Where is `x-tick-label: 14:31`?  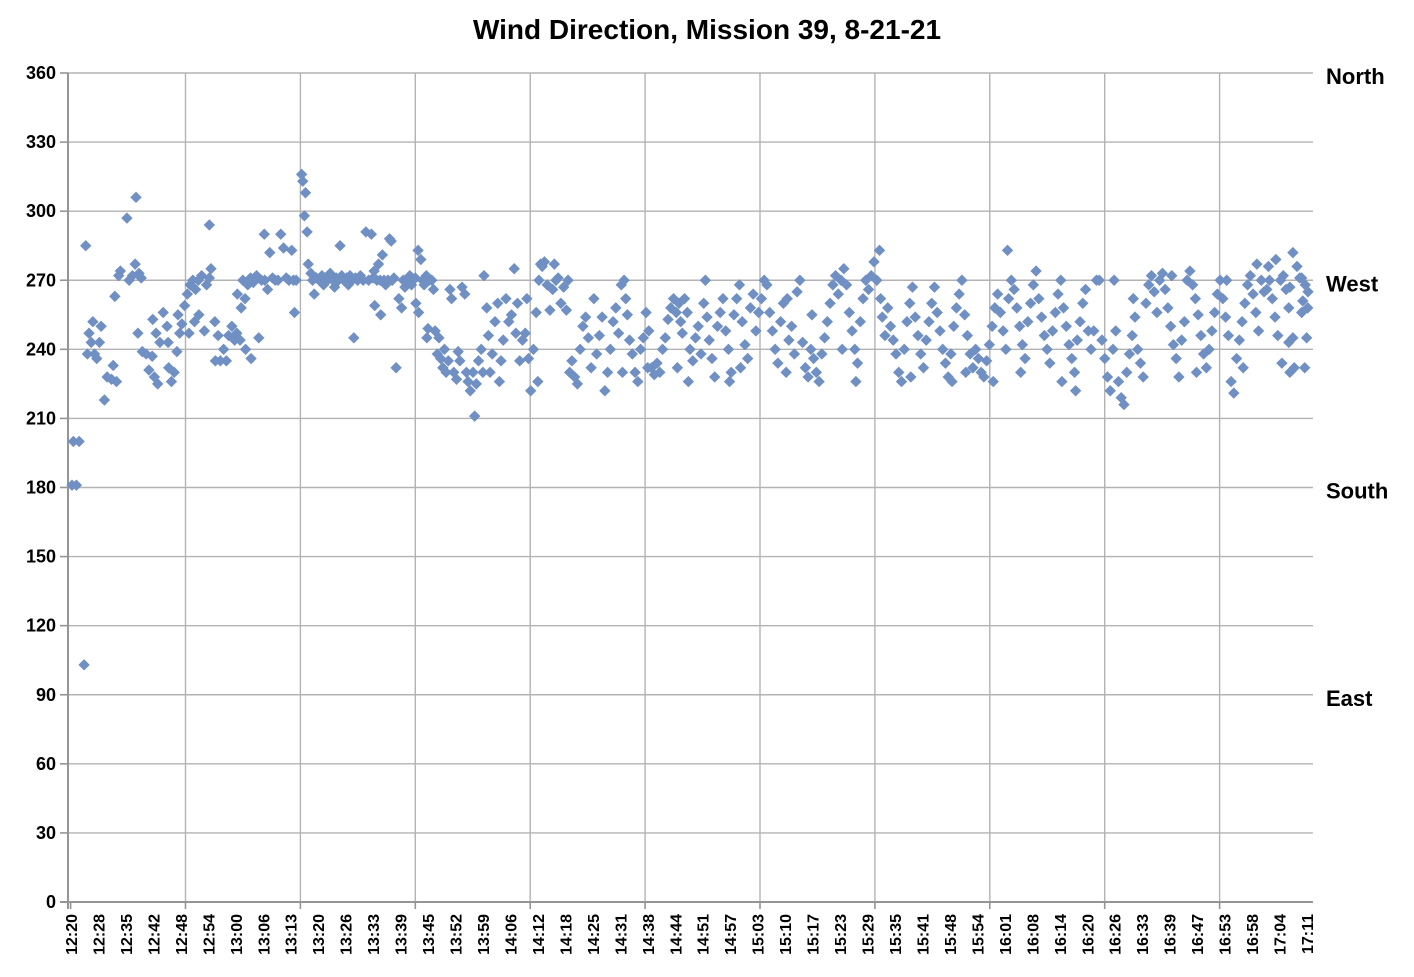 x-tick-label: 14:31 is located at coordinates (621, 934).